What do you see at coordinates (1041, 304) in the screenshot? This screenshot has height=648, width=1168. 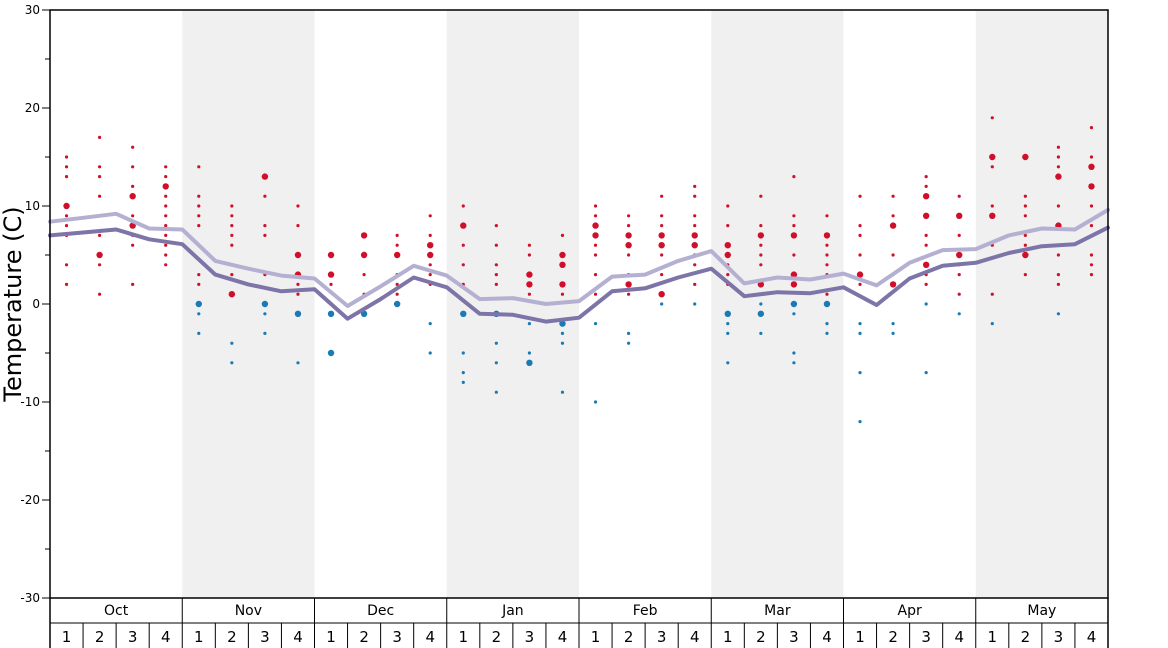 I see `month-band` at bounding box center [1041, 304].